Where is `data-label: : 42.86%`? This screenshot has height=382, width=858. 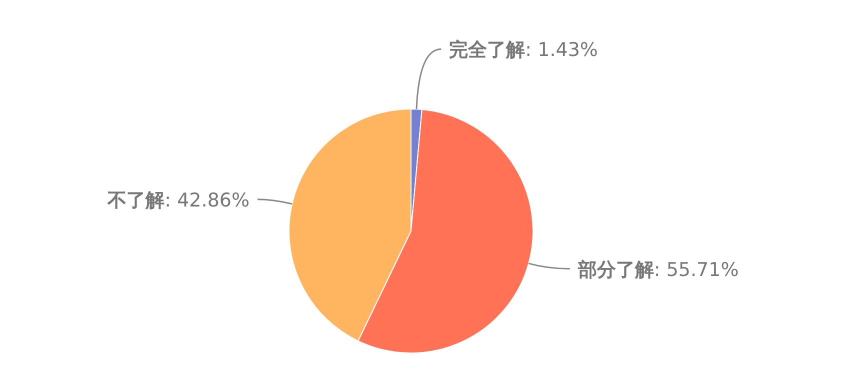 data-label: : 42.86% is located at coordinates (207, 200).